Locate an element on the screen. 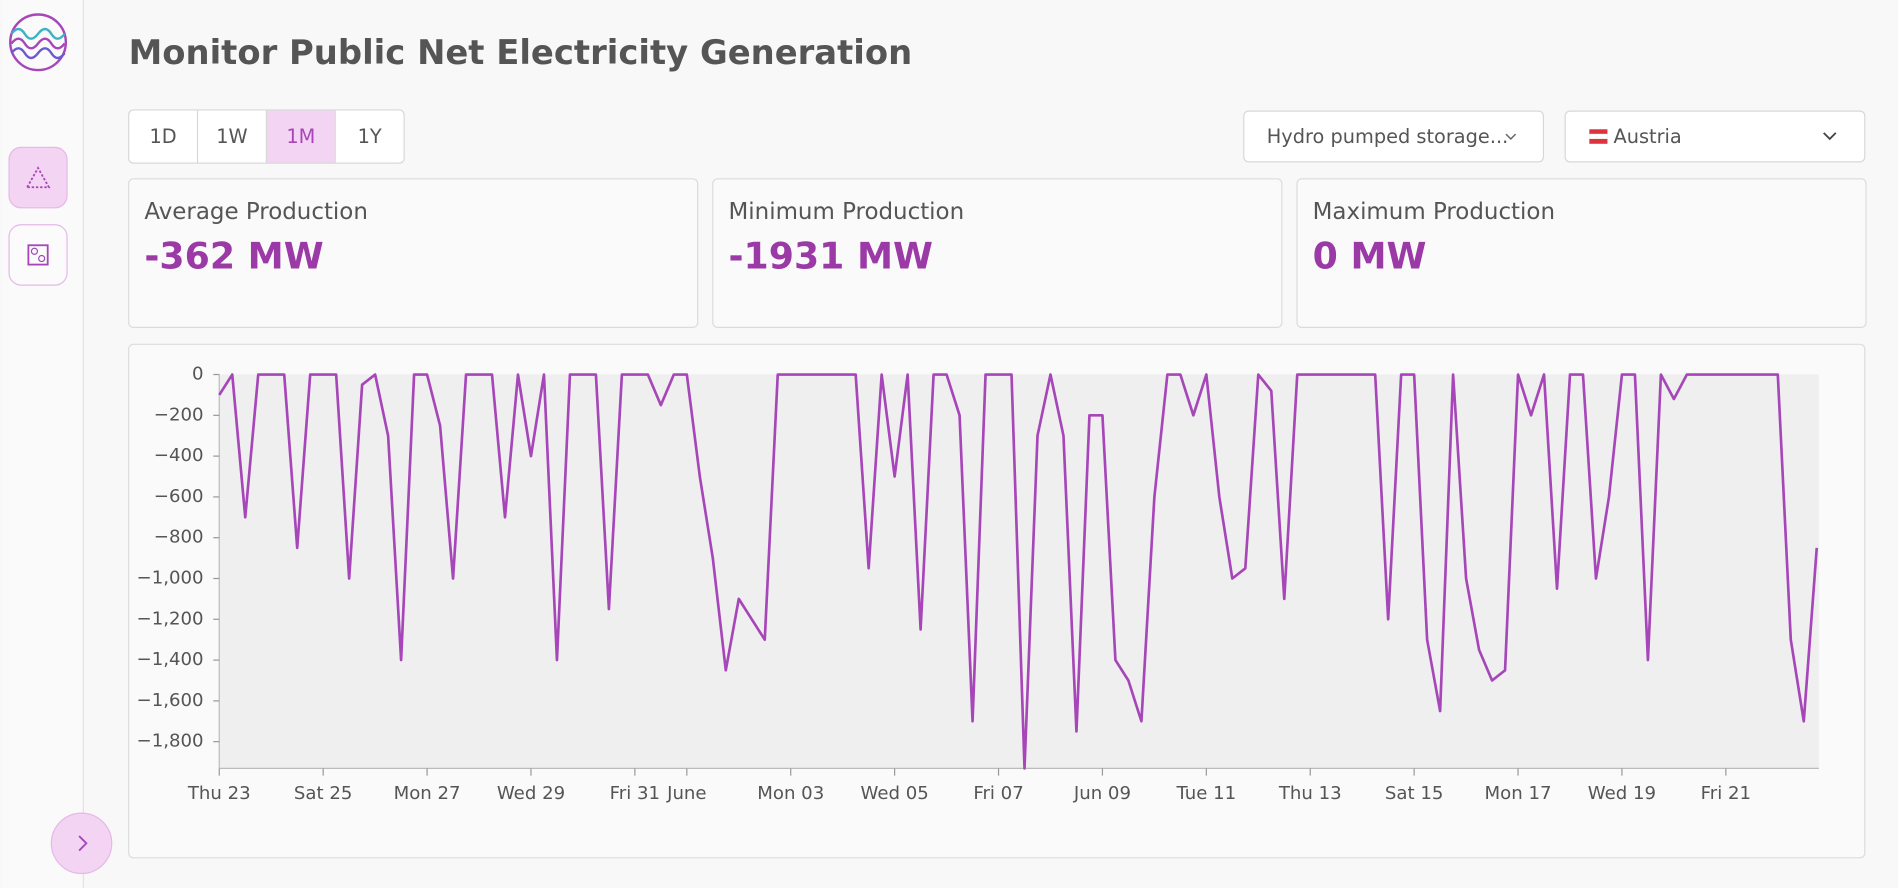  expand-sidebar-button is located at coordinates (81, 843).